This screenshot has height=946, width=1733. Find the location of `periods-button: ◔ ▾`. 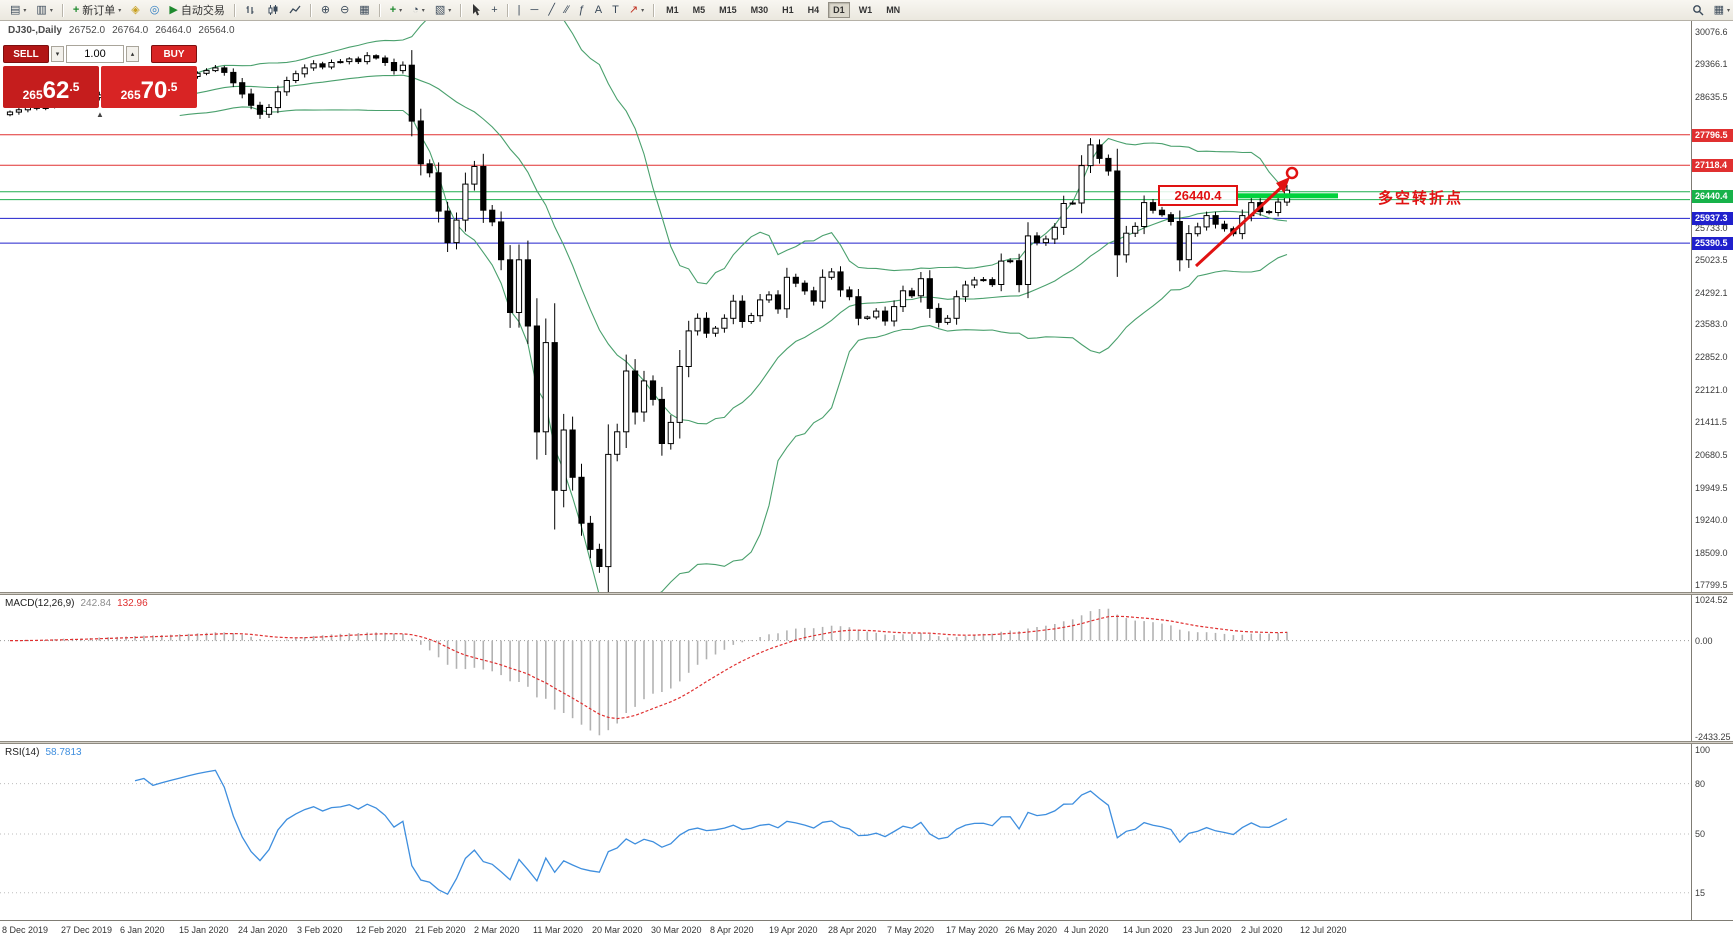

periods-button: ◔ ▾ is located at coordinates (418, 10).